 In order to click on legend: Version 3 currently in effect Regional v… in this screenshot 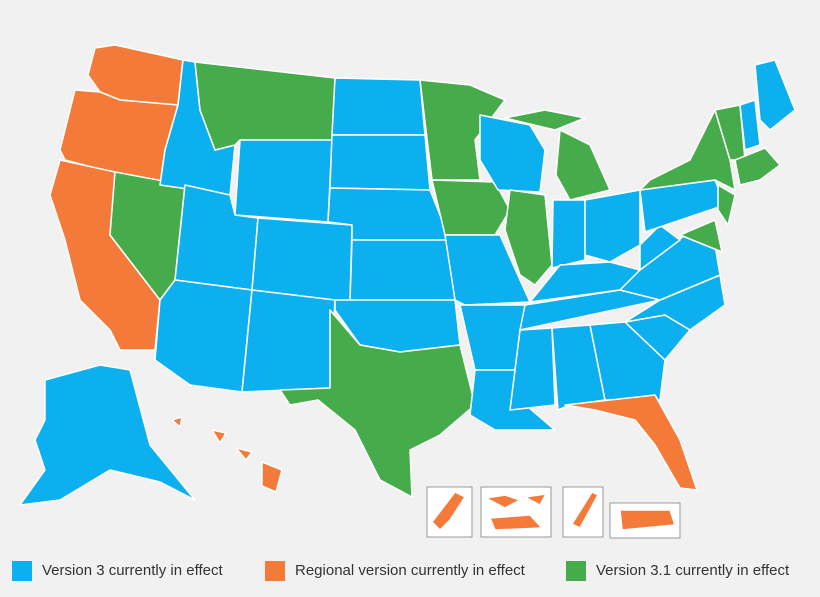, I will do `click(401, 571)`.